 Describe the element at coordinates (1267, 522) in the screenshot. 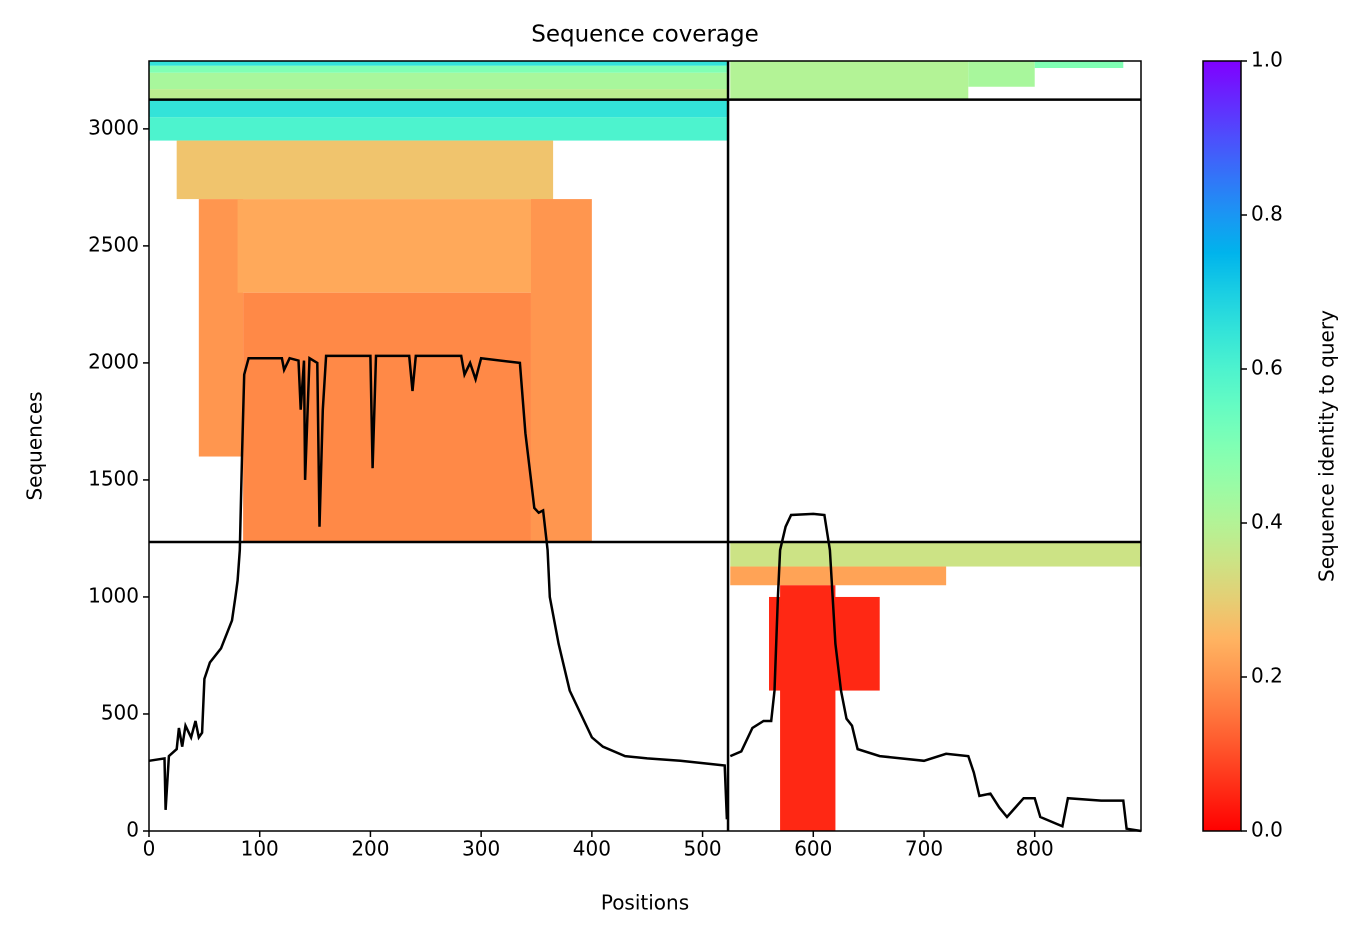

I see `colorbar-tick-label: 0.4` at that location.